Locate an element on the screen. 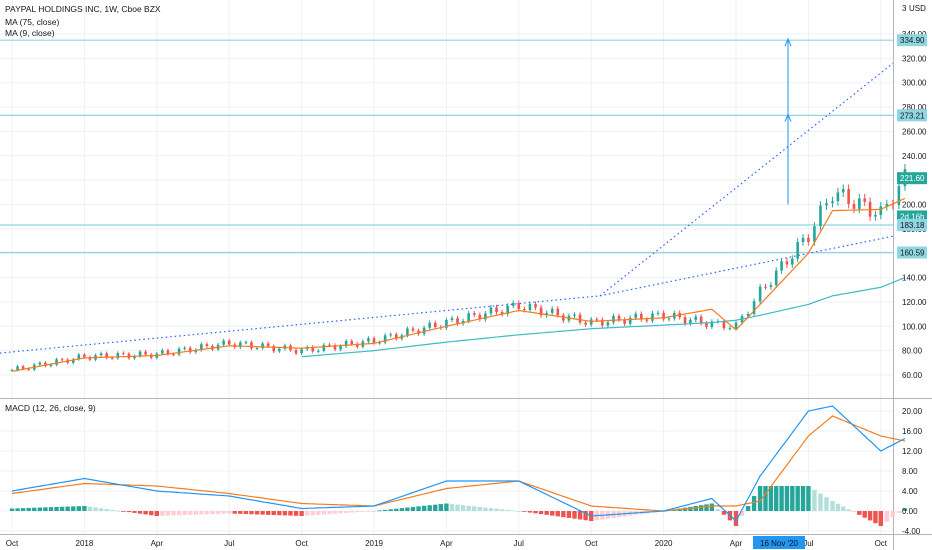 Image resolution: width=932 pixels, height=550 pixels. macd-tick-label: 4.00 is located at coordinates (910, 491).